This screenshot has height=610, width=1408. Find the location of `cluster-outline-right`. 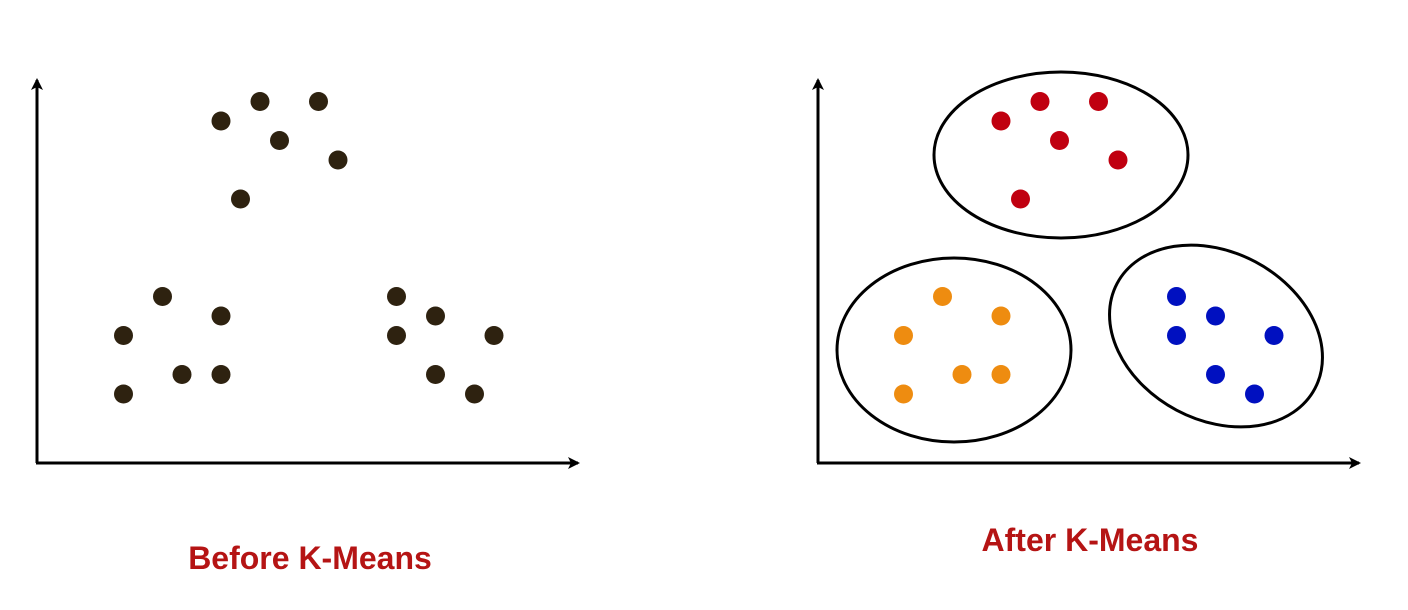

cluster-outline-right is located at coordinates (1216, 336).